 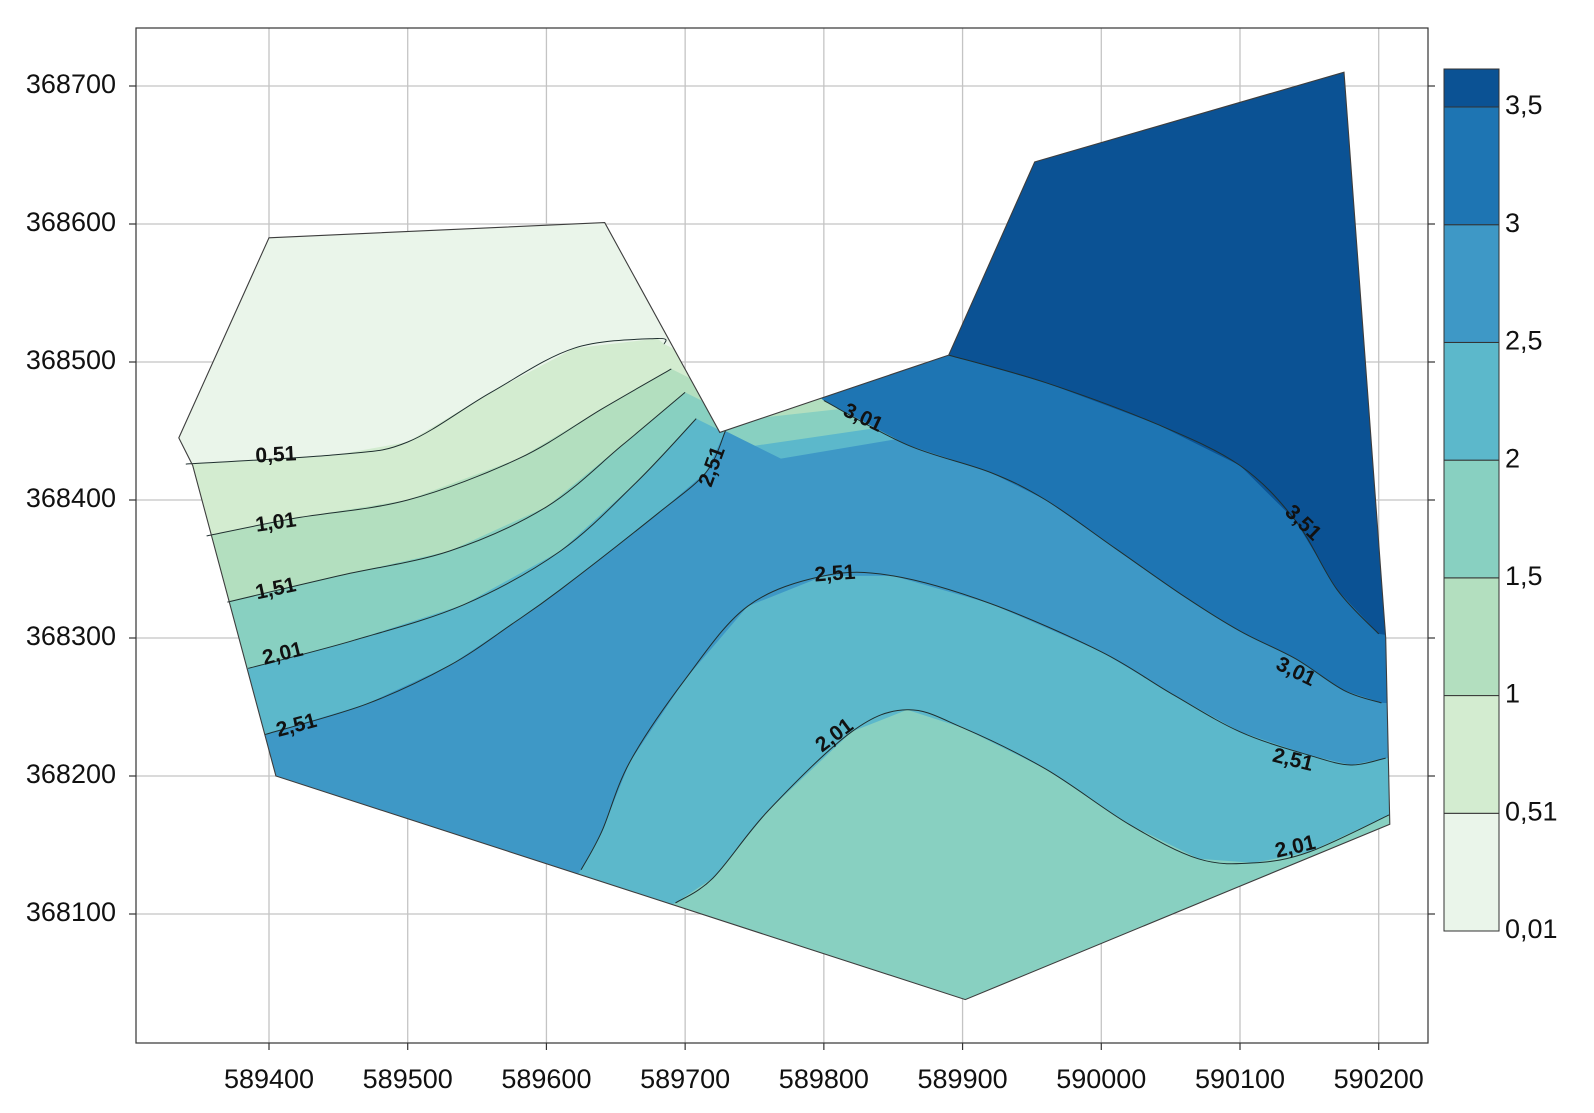 What do you see at coordinates (1524, 105) in the screenshot?
I see `colorbar-label: 3,5` at bounding box center [1524, 105].